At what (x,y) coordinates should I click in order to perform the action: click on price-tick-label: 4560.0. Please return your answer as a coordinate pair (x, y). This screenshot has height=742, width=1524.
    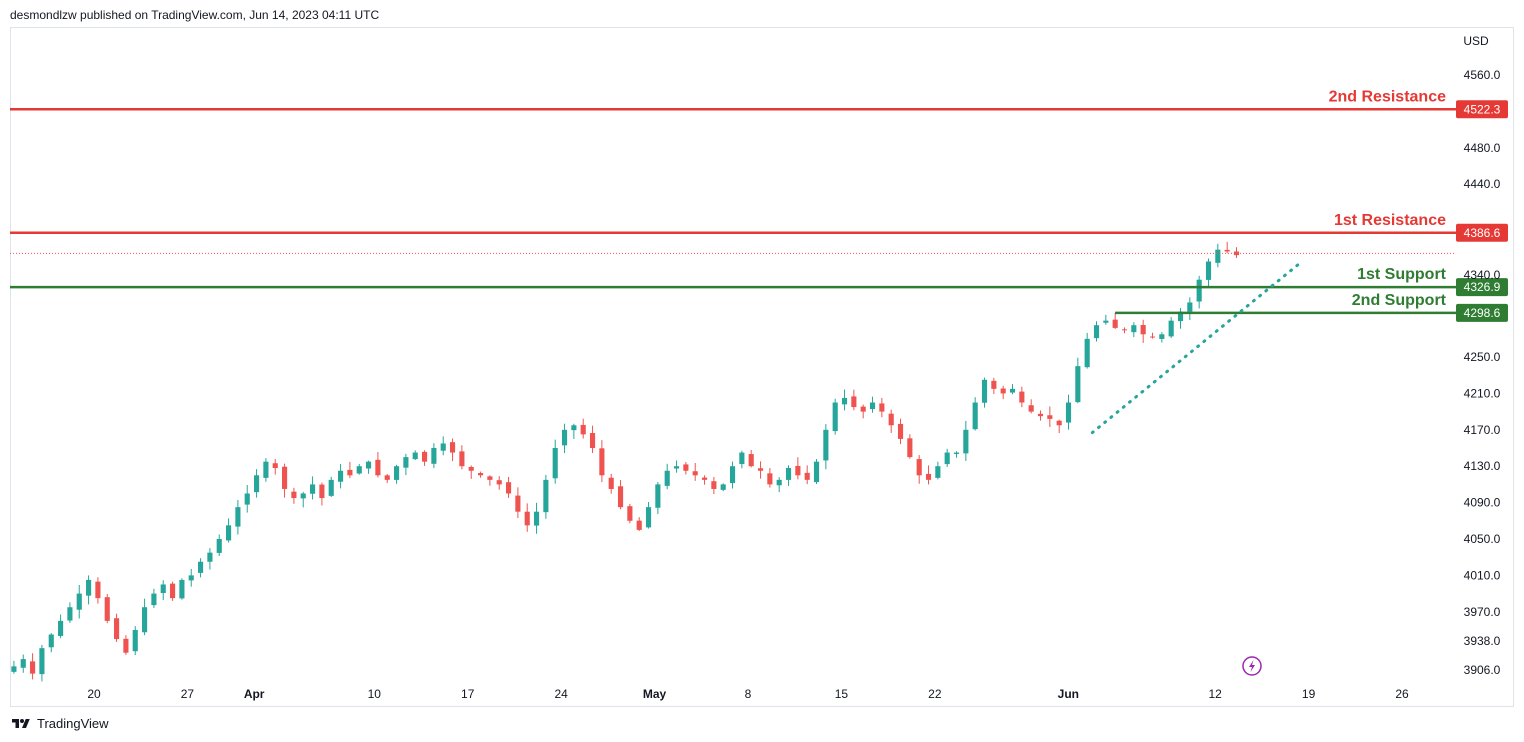
    Looking at the image, I should click on (1482, 75).